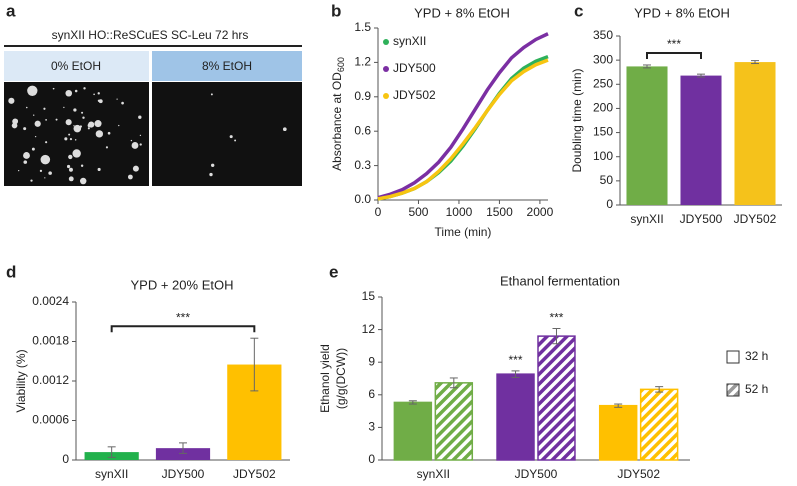  What do you see at coordinates (50, 341) in the screenshot?
I see `y-tick-label: 0.0018` at bounding box center [50, 341].